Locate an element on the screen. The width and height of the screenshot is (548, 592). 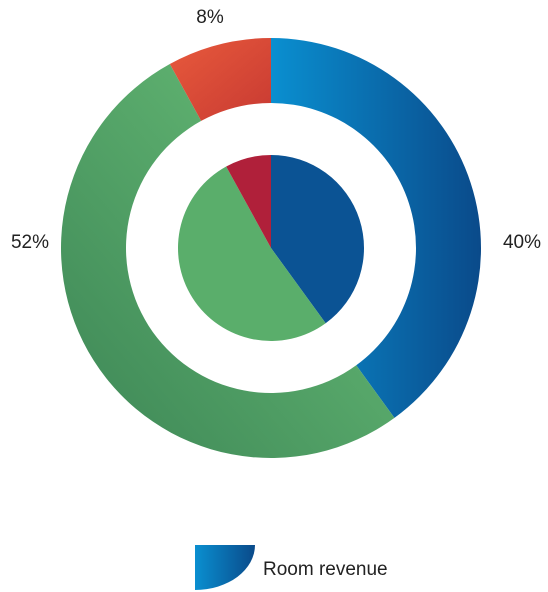
data-label: 52% is located at coordinates (30, 242).